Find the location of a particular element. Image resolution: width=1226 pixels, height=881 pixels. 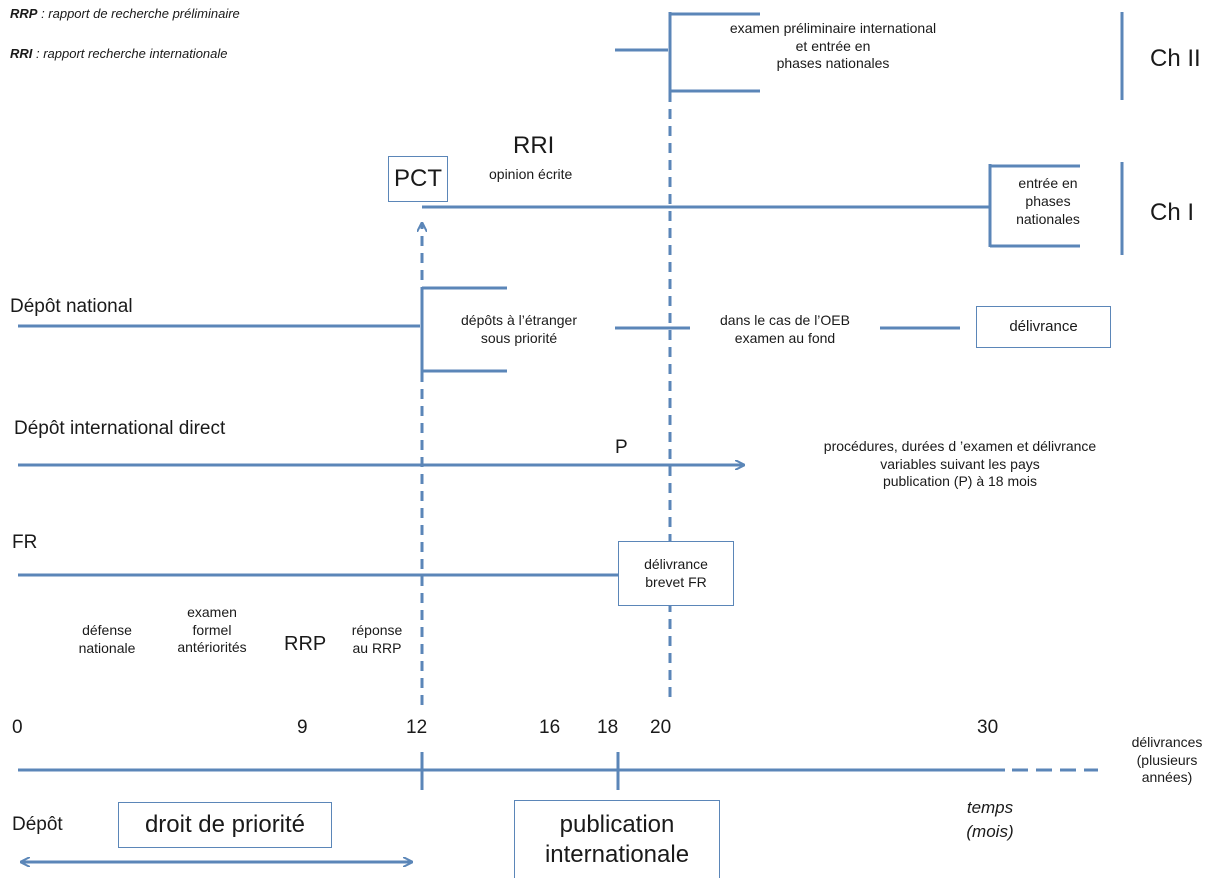

ch1-box-text: entrée en phases nationales is located at coordinates (1048, 201).